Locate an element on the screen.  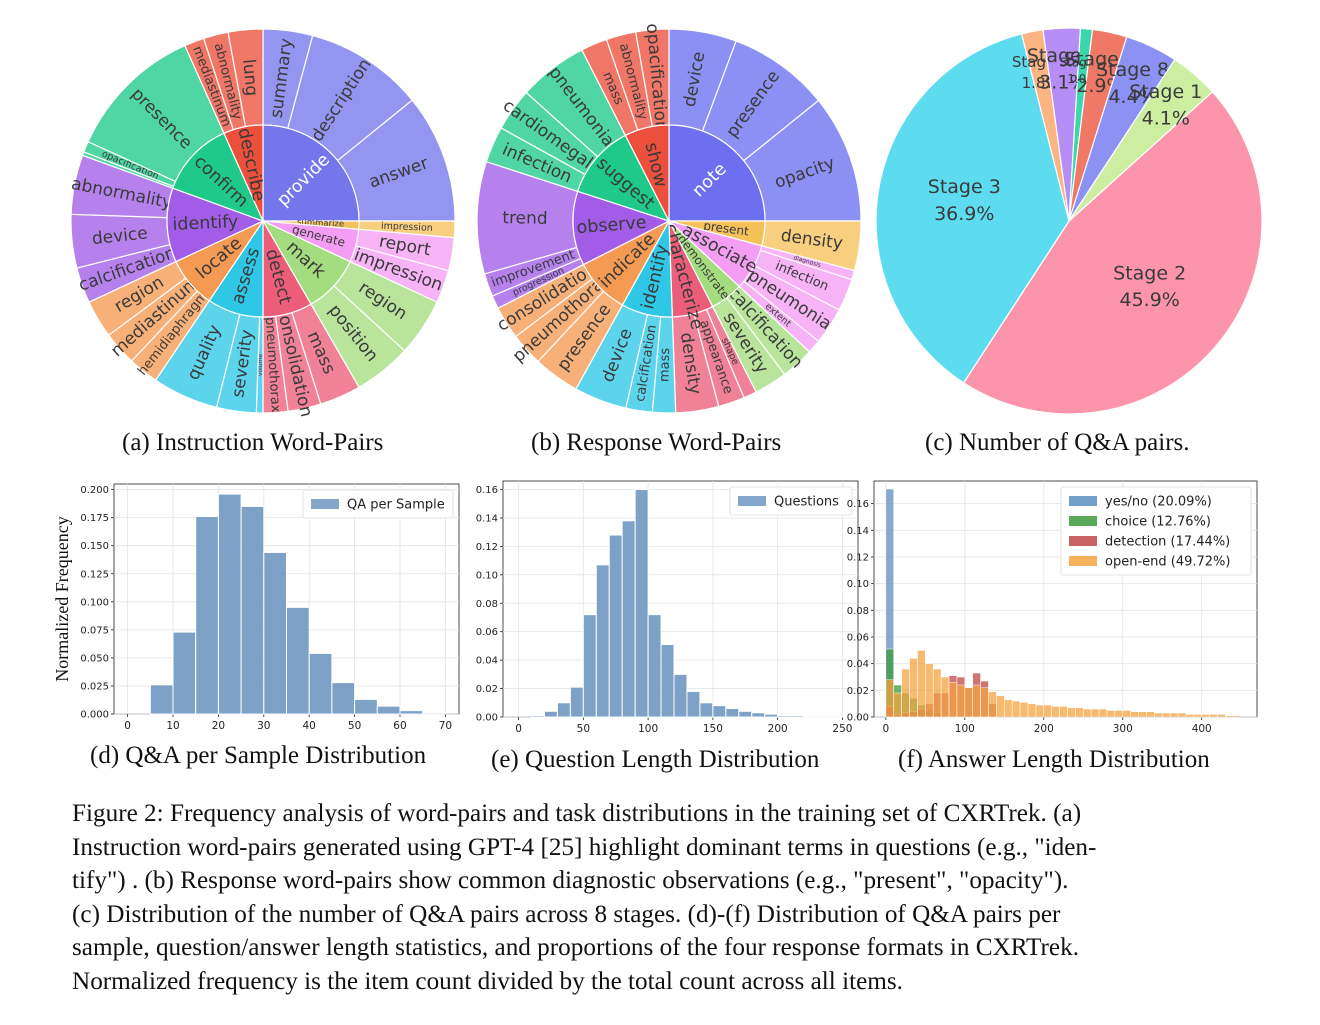
y-tick-label: 0.000 is located at coordinates (94, 715).